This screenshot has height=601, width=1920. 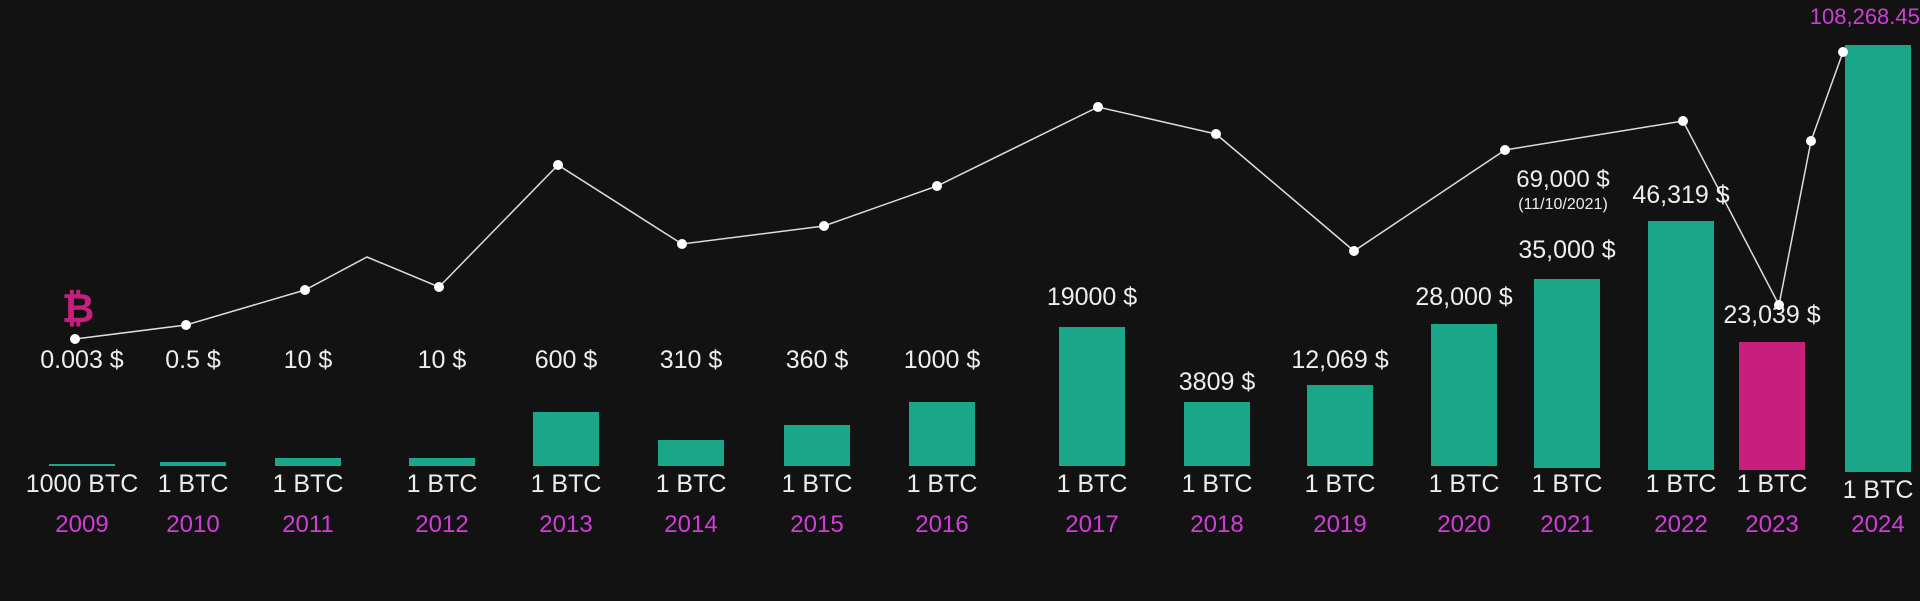 I want to click on year-label-2018: 2018, so click(x=1216, y=524).